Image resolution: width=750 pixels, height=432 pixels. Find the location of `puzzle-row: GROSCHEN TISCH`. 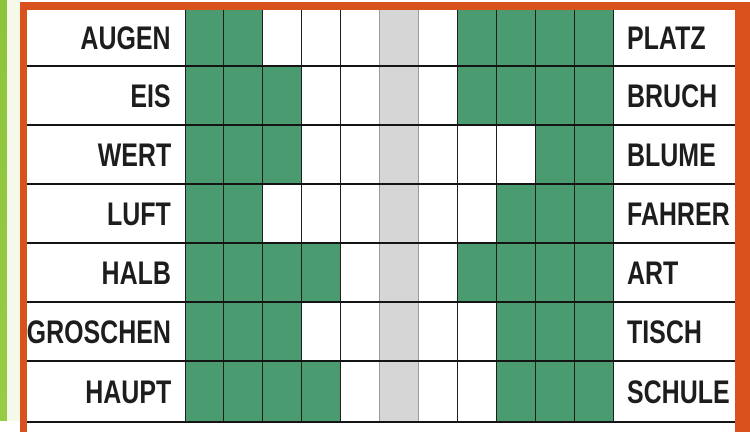

puzzle-row: GROSCHEN TISCH is located at coordinates (381, 332).